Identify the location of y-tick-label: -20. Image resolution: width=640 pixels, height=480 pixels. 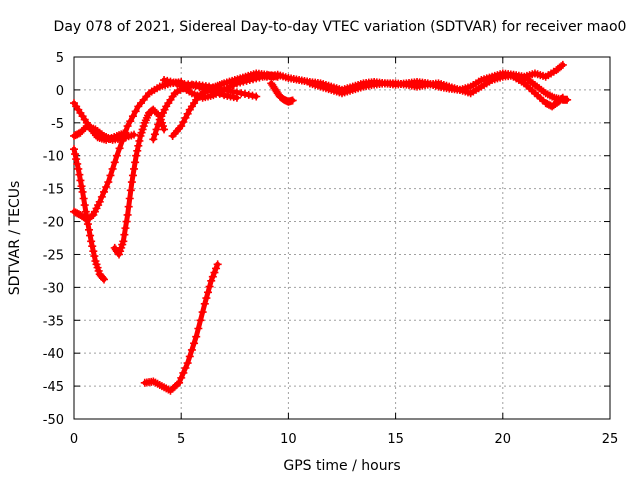
(53, 223).